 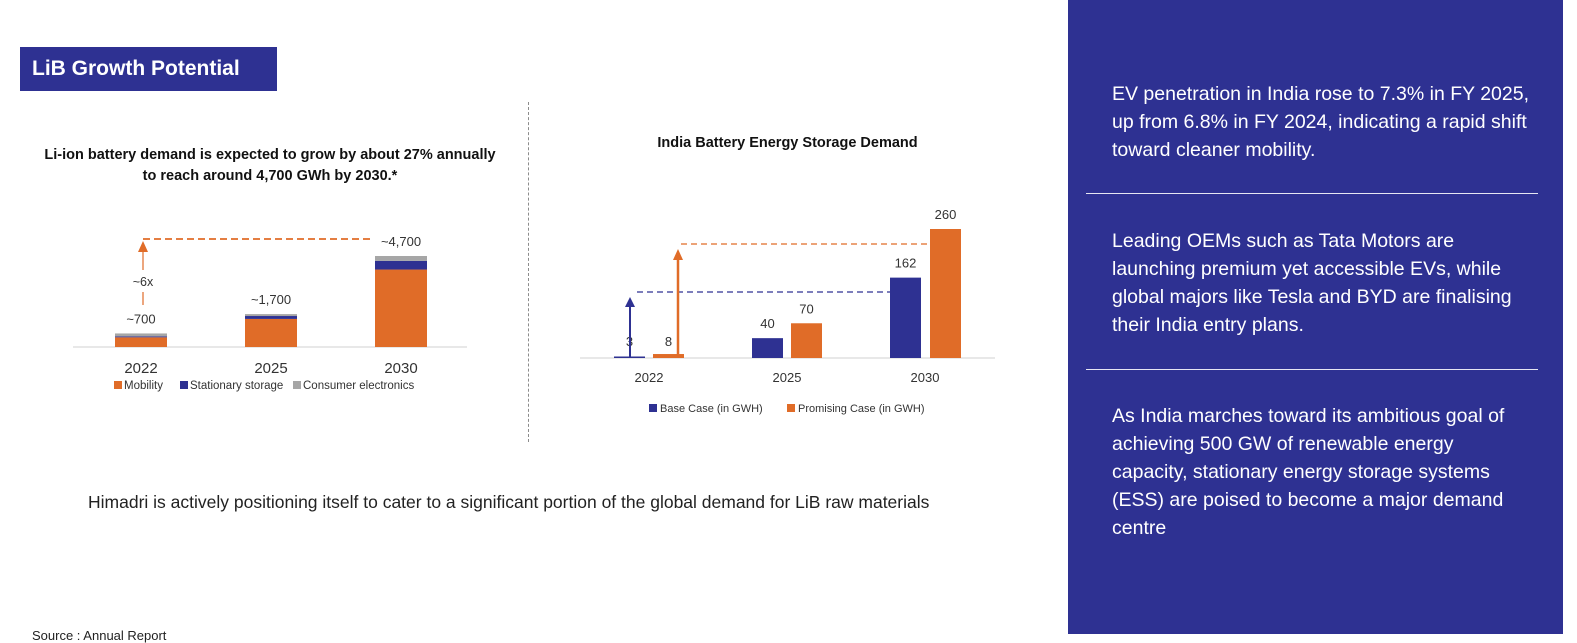 What do you see at coordinates (629, 357) in the screenshot?
I see `bar-base-case-2022` at bounding box center [629, 357].